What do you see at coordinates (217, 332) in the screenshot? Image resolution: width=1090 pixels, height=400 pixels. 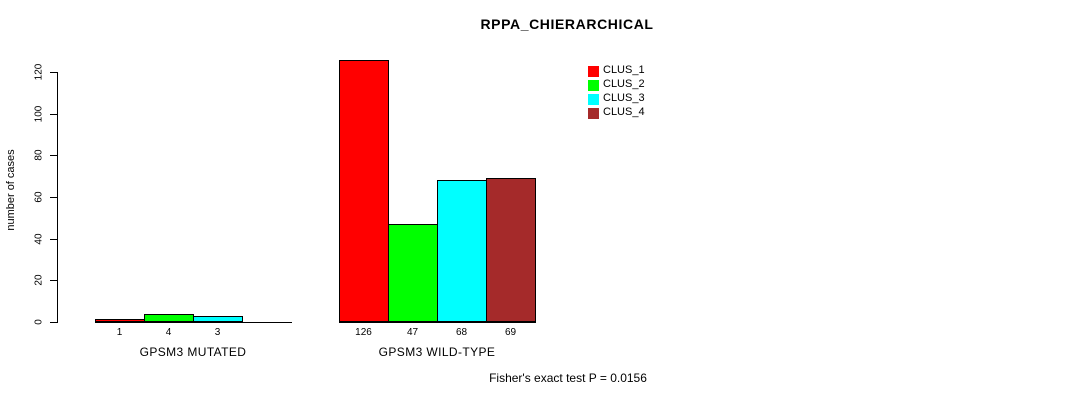 I see `bar-value-label: 3` at bounding box center [217, 332].